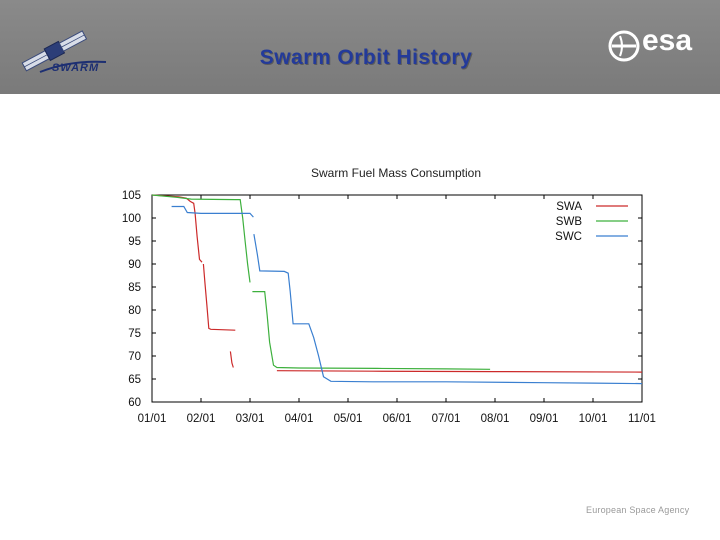 This screenshot has height=540, width=720. Describe the element at coordinates (642, 419) in the screenshot. I see `x-tick-label: 11/01` at that location.